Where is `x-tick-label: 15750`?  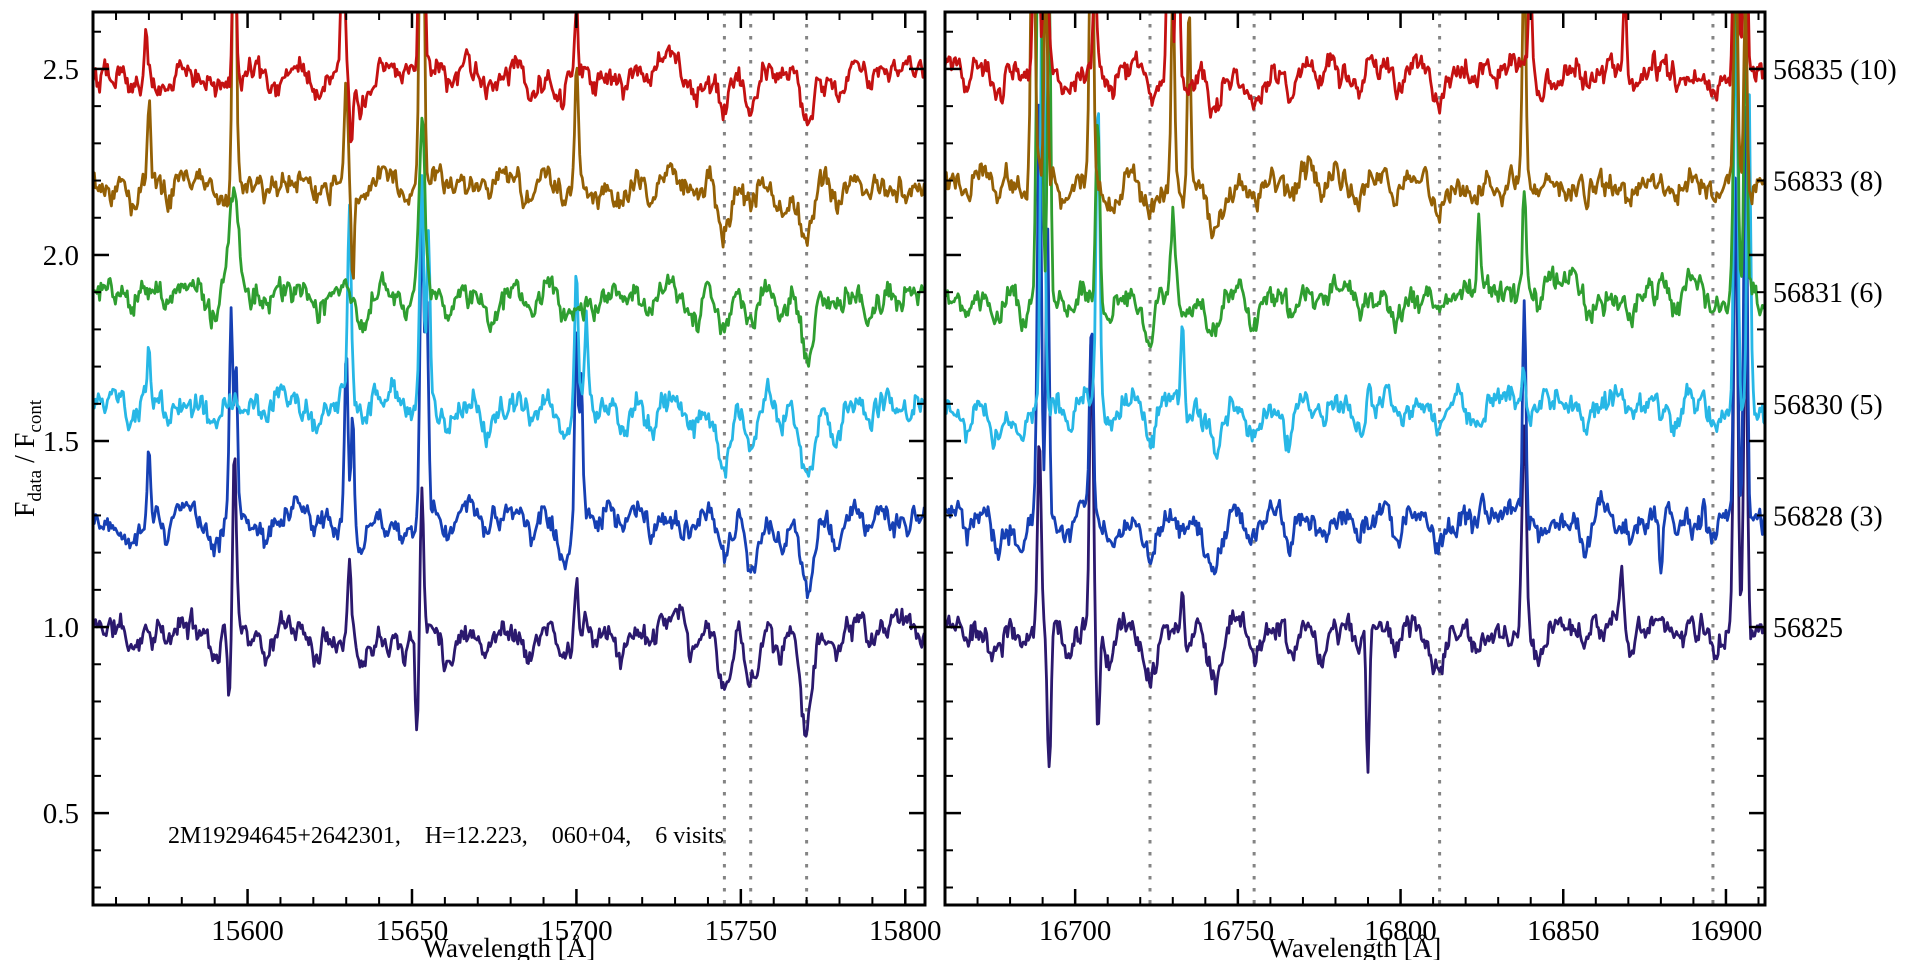
x-tick-label: 15750 is located at coordinates (741, 931).